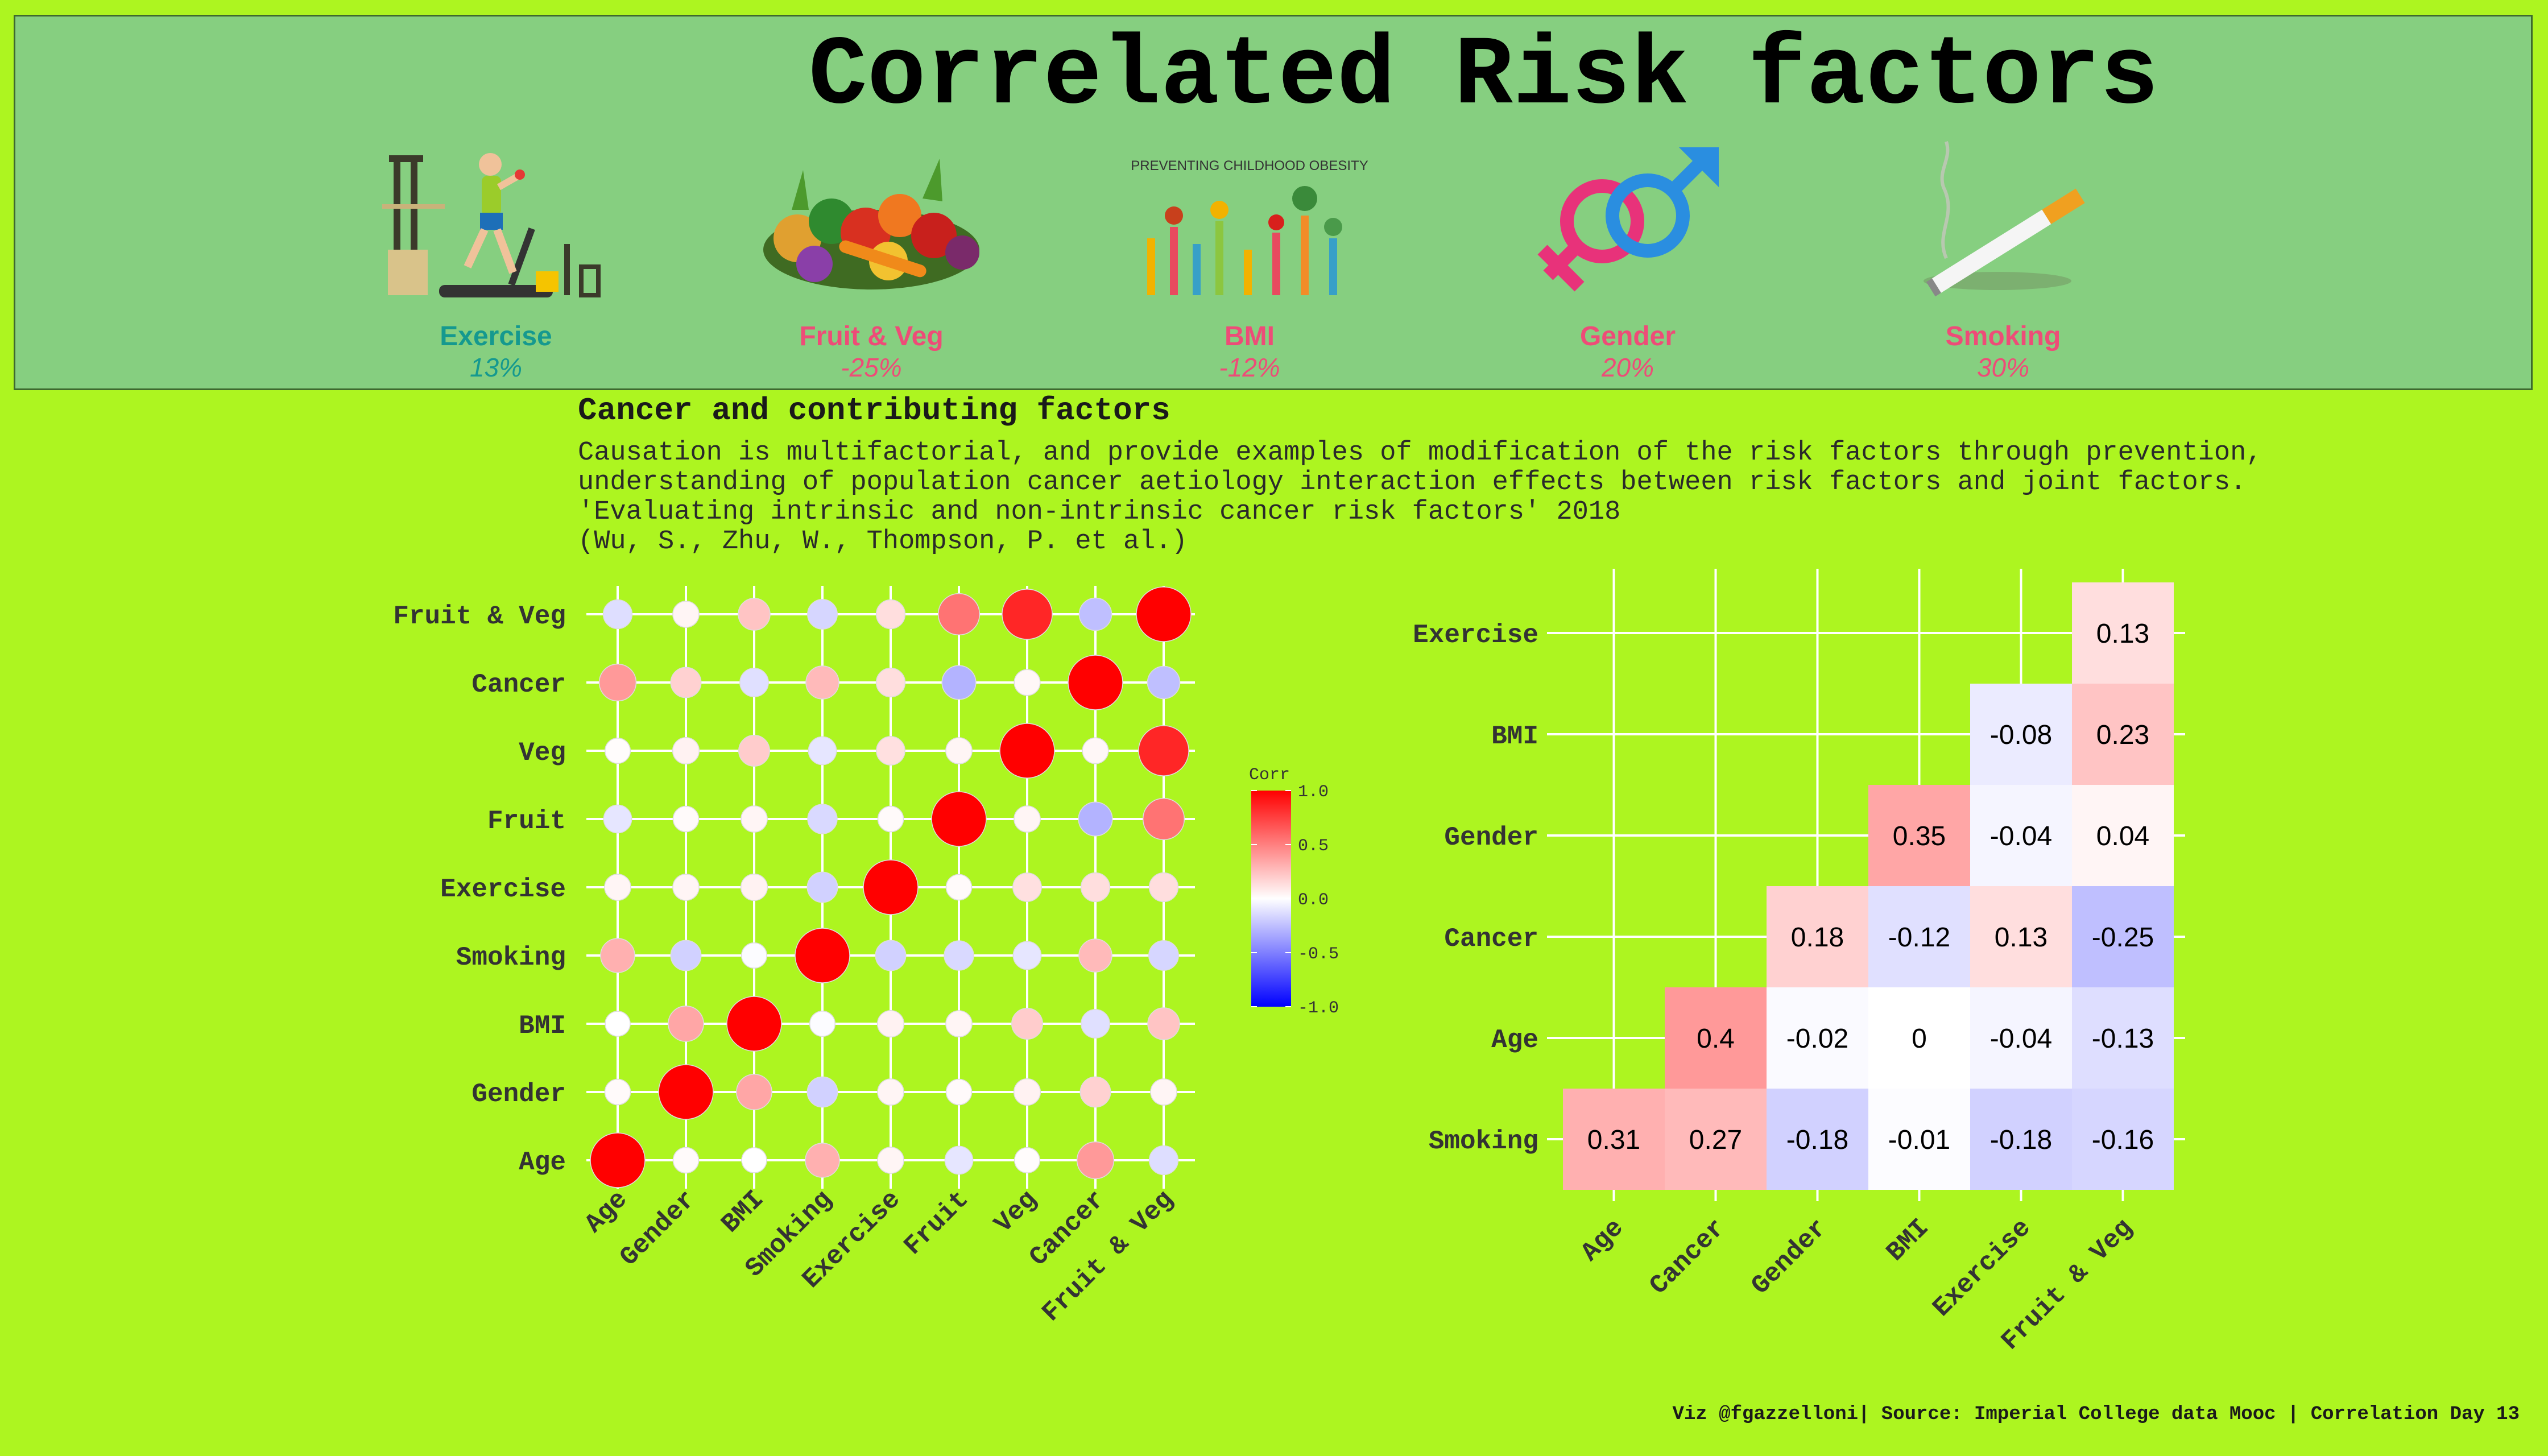 This screenshot has width=2548, height=1456. What do you see at coordinates (1982, 1268) in the screenshot?
I see `x-tick-label: Exercise` at bounding box center [1982, 1268].